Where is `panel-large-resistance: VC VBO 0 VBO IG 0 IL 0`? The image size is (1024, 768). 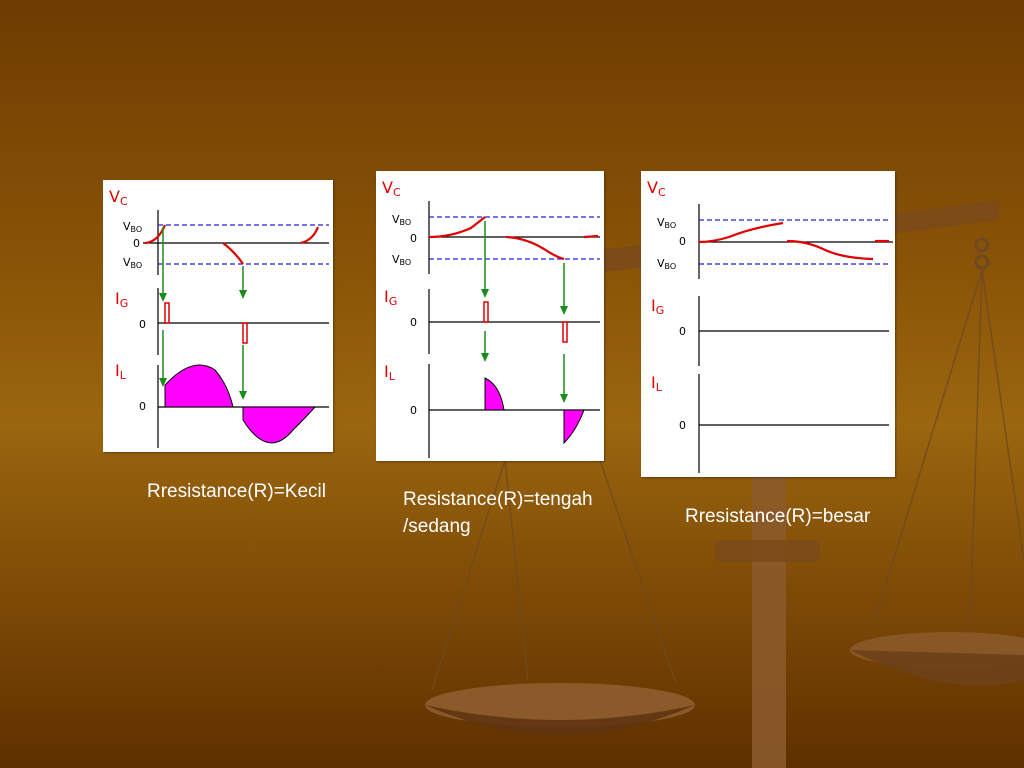
panel-large-resistance: VC VBO 0 VBO IG 0 IL 0 is located at coordinates (768, 324).